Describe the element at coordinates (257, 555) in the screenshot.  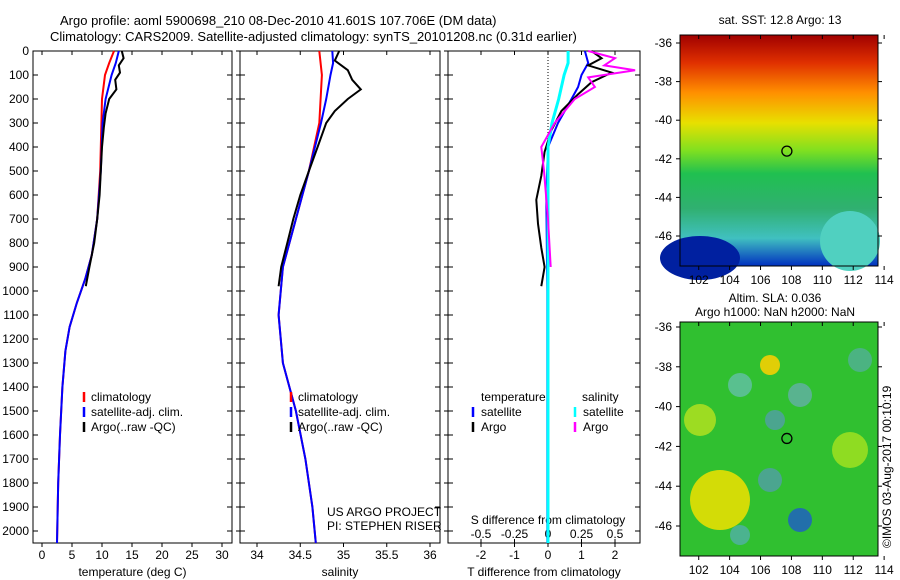
I see `x-tick-label: 34` at that location.